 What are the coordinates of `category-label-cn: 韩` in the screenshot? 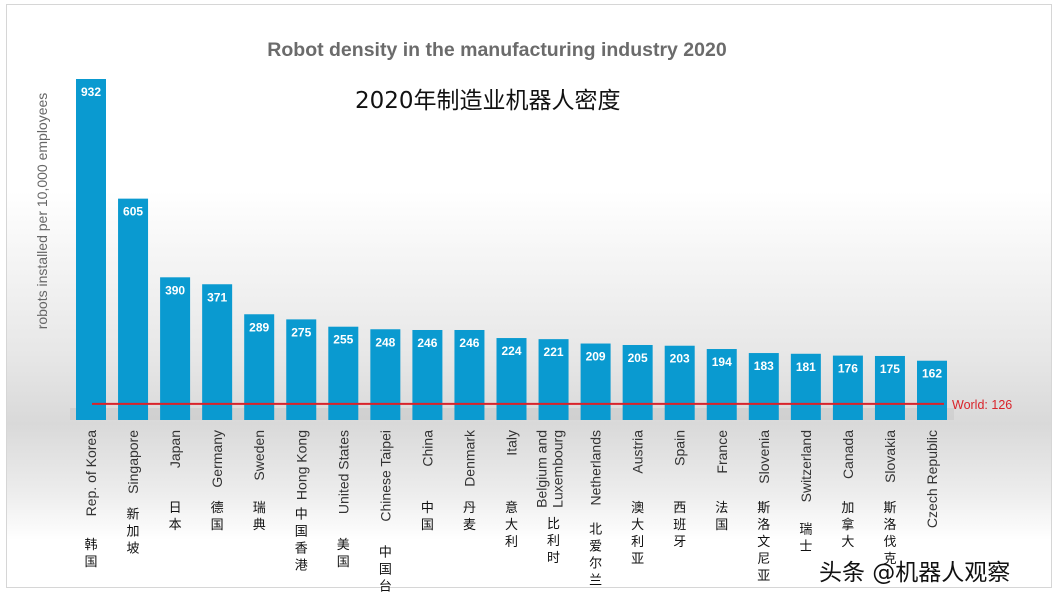 It's located at (90, 545).